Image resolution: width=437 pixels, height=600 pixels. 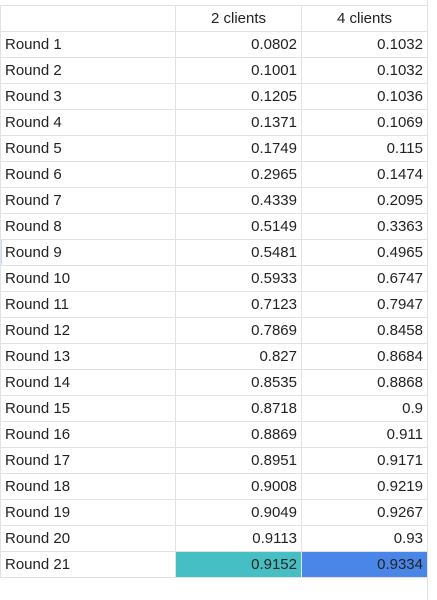 I want to click on table-row: Round 15 0.8718 0.9, so click(x=214, y=408).